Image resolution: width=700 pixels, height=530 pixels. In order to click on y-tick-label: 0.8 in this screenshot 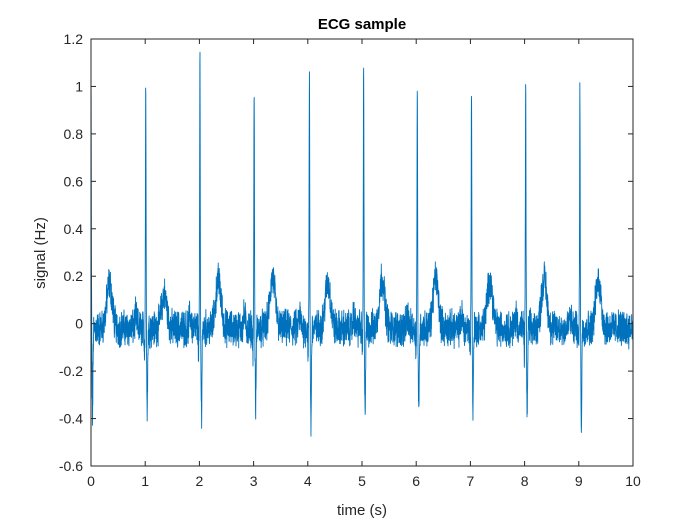, I will do `click(74, 134)`.